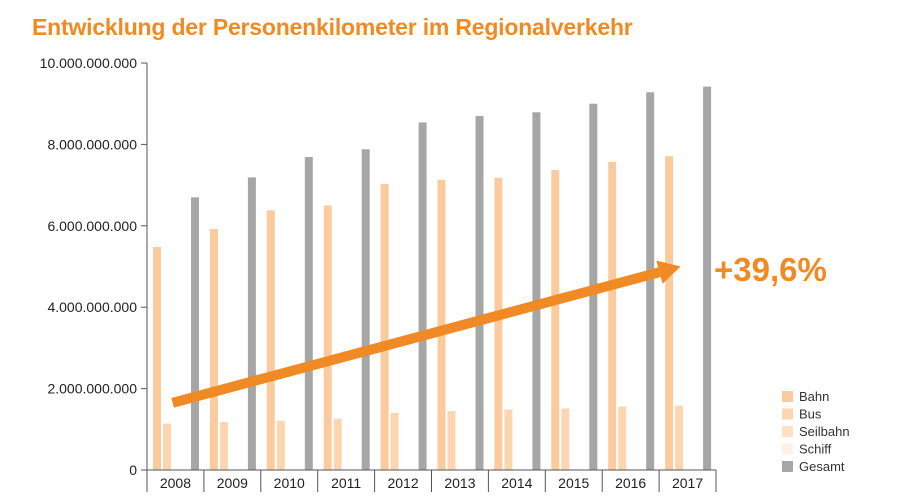  I want to click on legend-label-schiff: Schiff, so click(815, 449).